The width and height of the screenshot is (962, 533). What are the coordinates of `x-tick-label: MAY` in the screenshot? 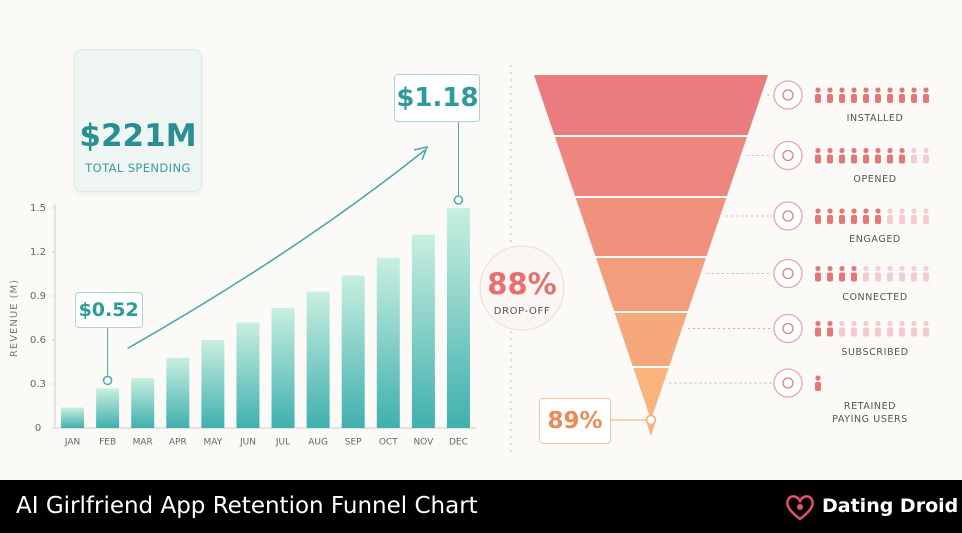 It's located at (213, 443).